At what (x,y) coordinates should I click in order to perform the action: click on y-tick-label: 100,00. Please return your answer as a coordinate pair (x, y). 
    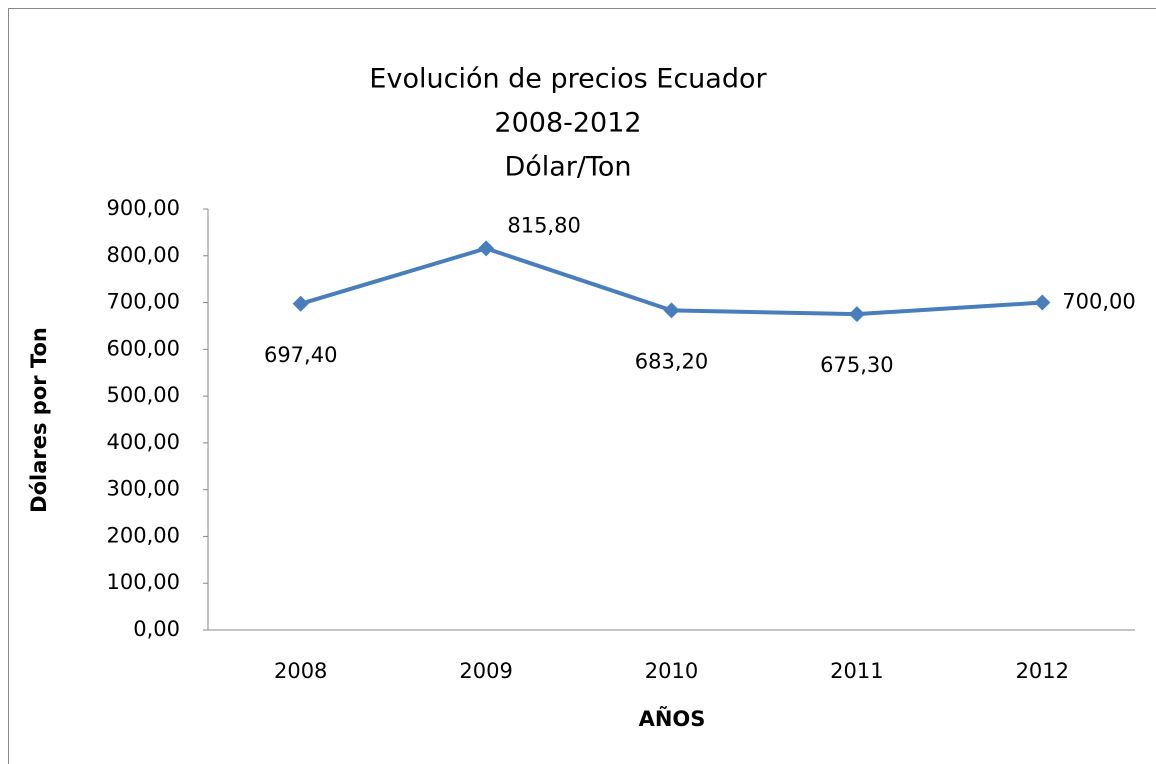
    Looking at the image, I should click on (143, 582).